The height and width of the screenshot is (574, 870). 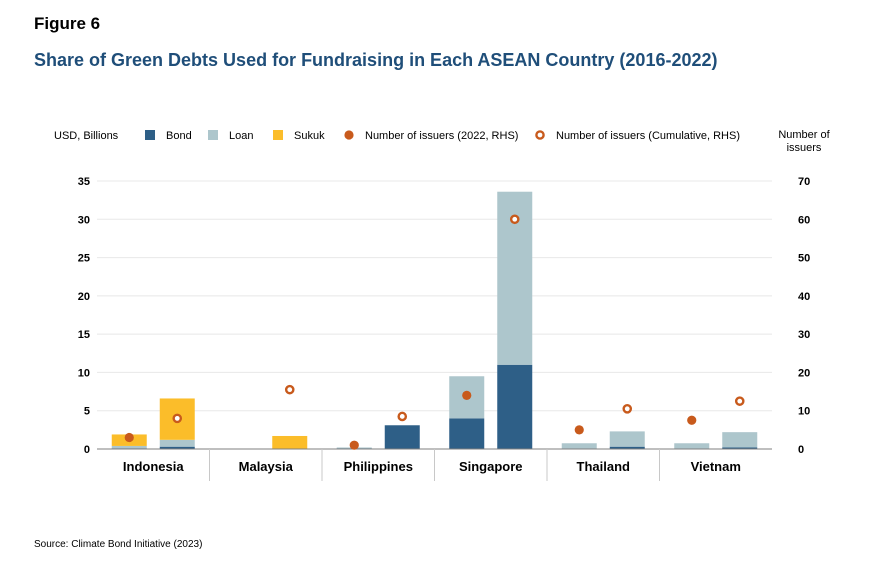 What do you see at coordinates (290, 442) in the screenshot?
I see `bar-sukuk-cumulative` at bounding box center [290, 442].